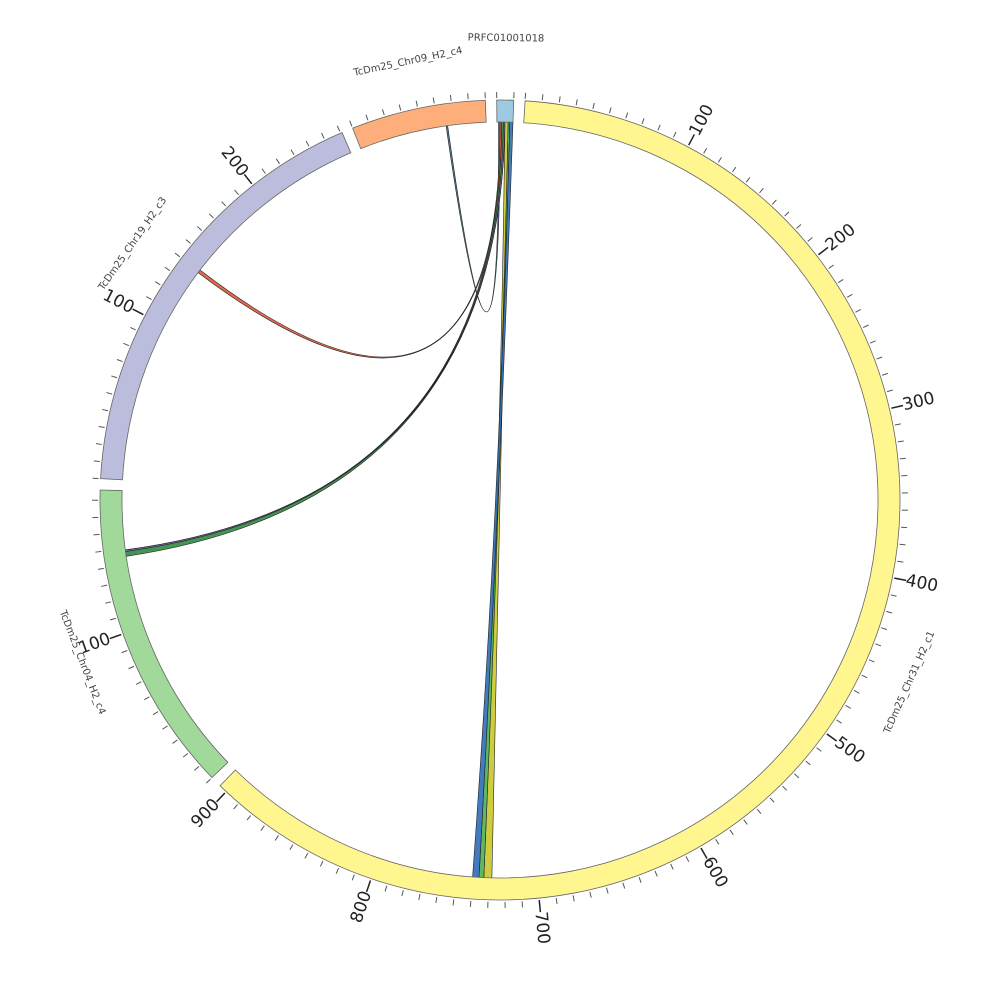 The height and width of the screenshot is (1000, 1000). What do you see at coordinates (473, 216) in the screenshot?
I see `link-ribbon` at bounding box center [473, 216].